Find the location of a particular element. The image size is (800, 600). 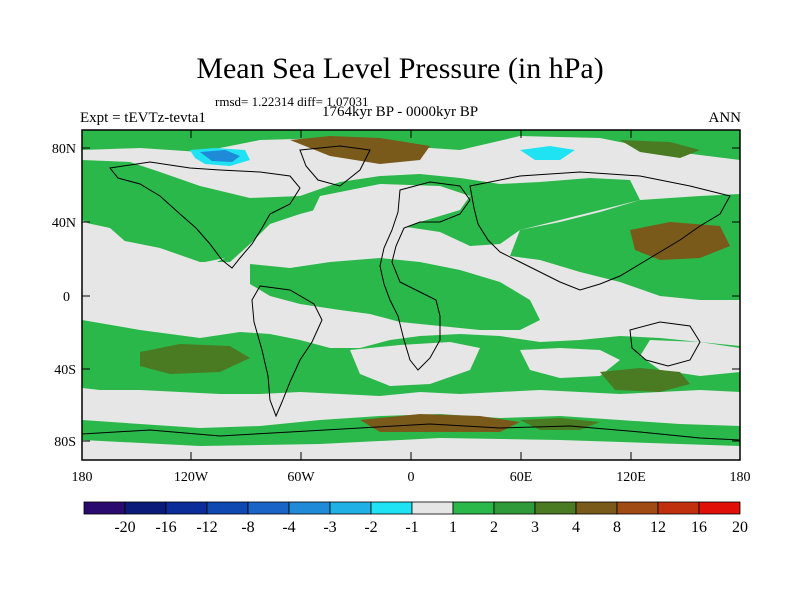

season-label: ANN is located at coordinates (725, 118).